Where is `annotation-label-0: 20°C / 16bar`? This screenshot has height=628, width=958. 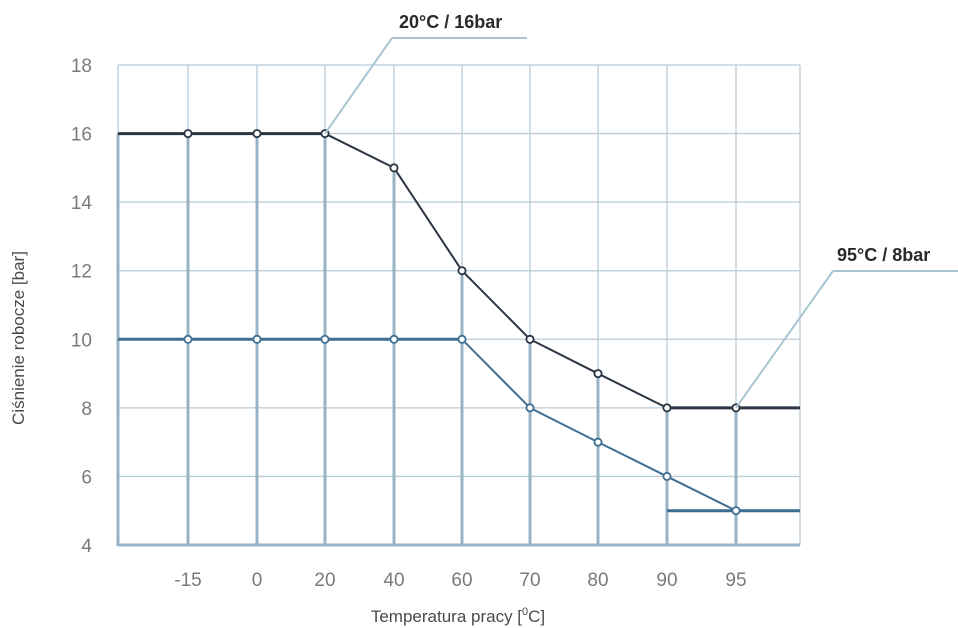 annotation-label-0: 20°C / 16bar is located at coordinates (450, 22).